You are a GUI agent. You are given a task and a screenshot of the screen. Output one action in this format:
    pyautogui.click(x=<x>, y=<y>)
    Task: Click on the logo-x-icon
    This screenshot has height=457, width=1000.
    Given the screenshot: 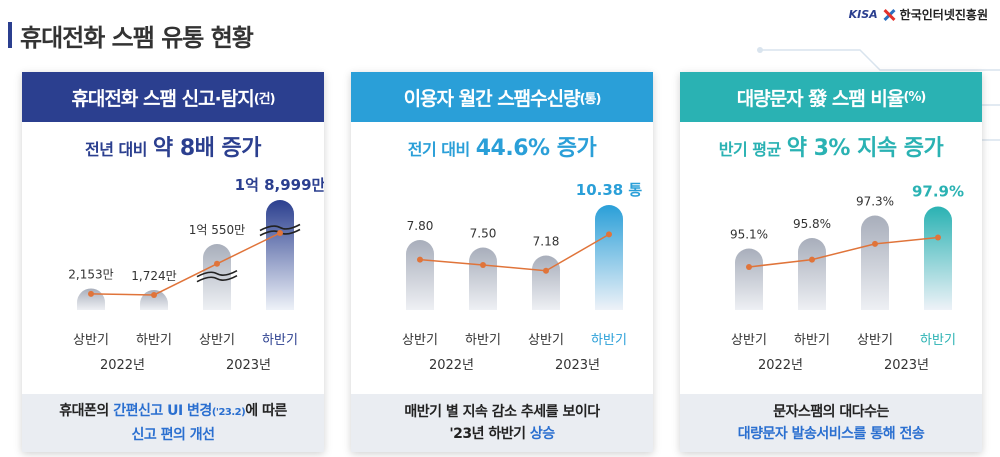 What is the action you would take?
    pyautogui.click(x=889, y=15)
    